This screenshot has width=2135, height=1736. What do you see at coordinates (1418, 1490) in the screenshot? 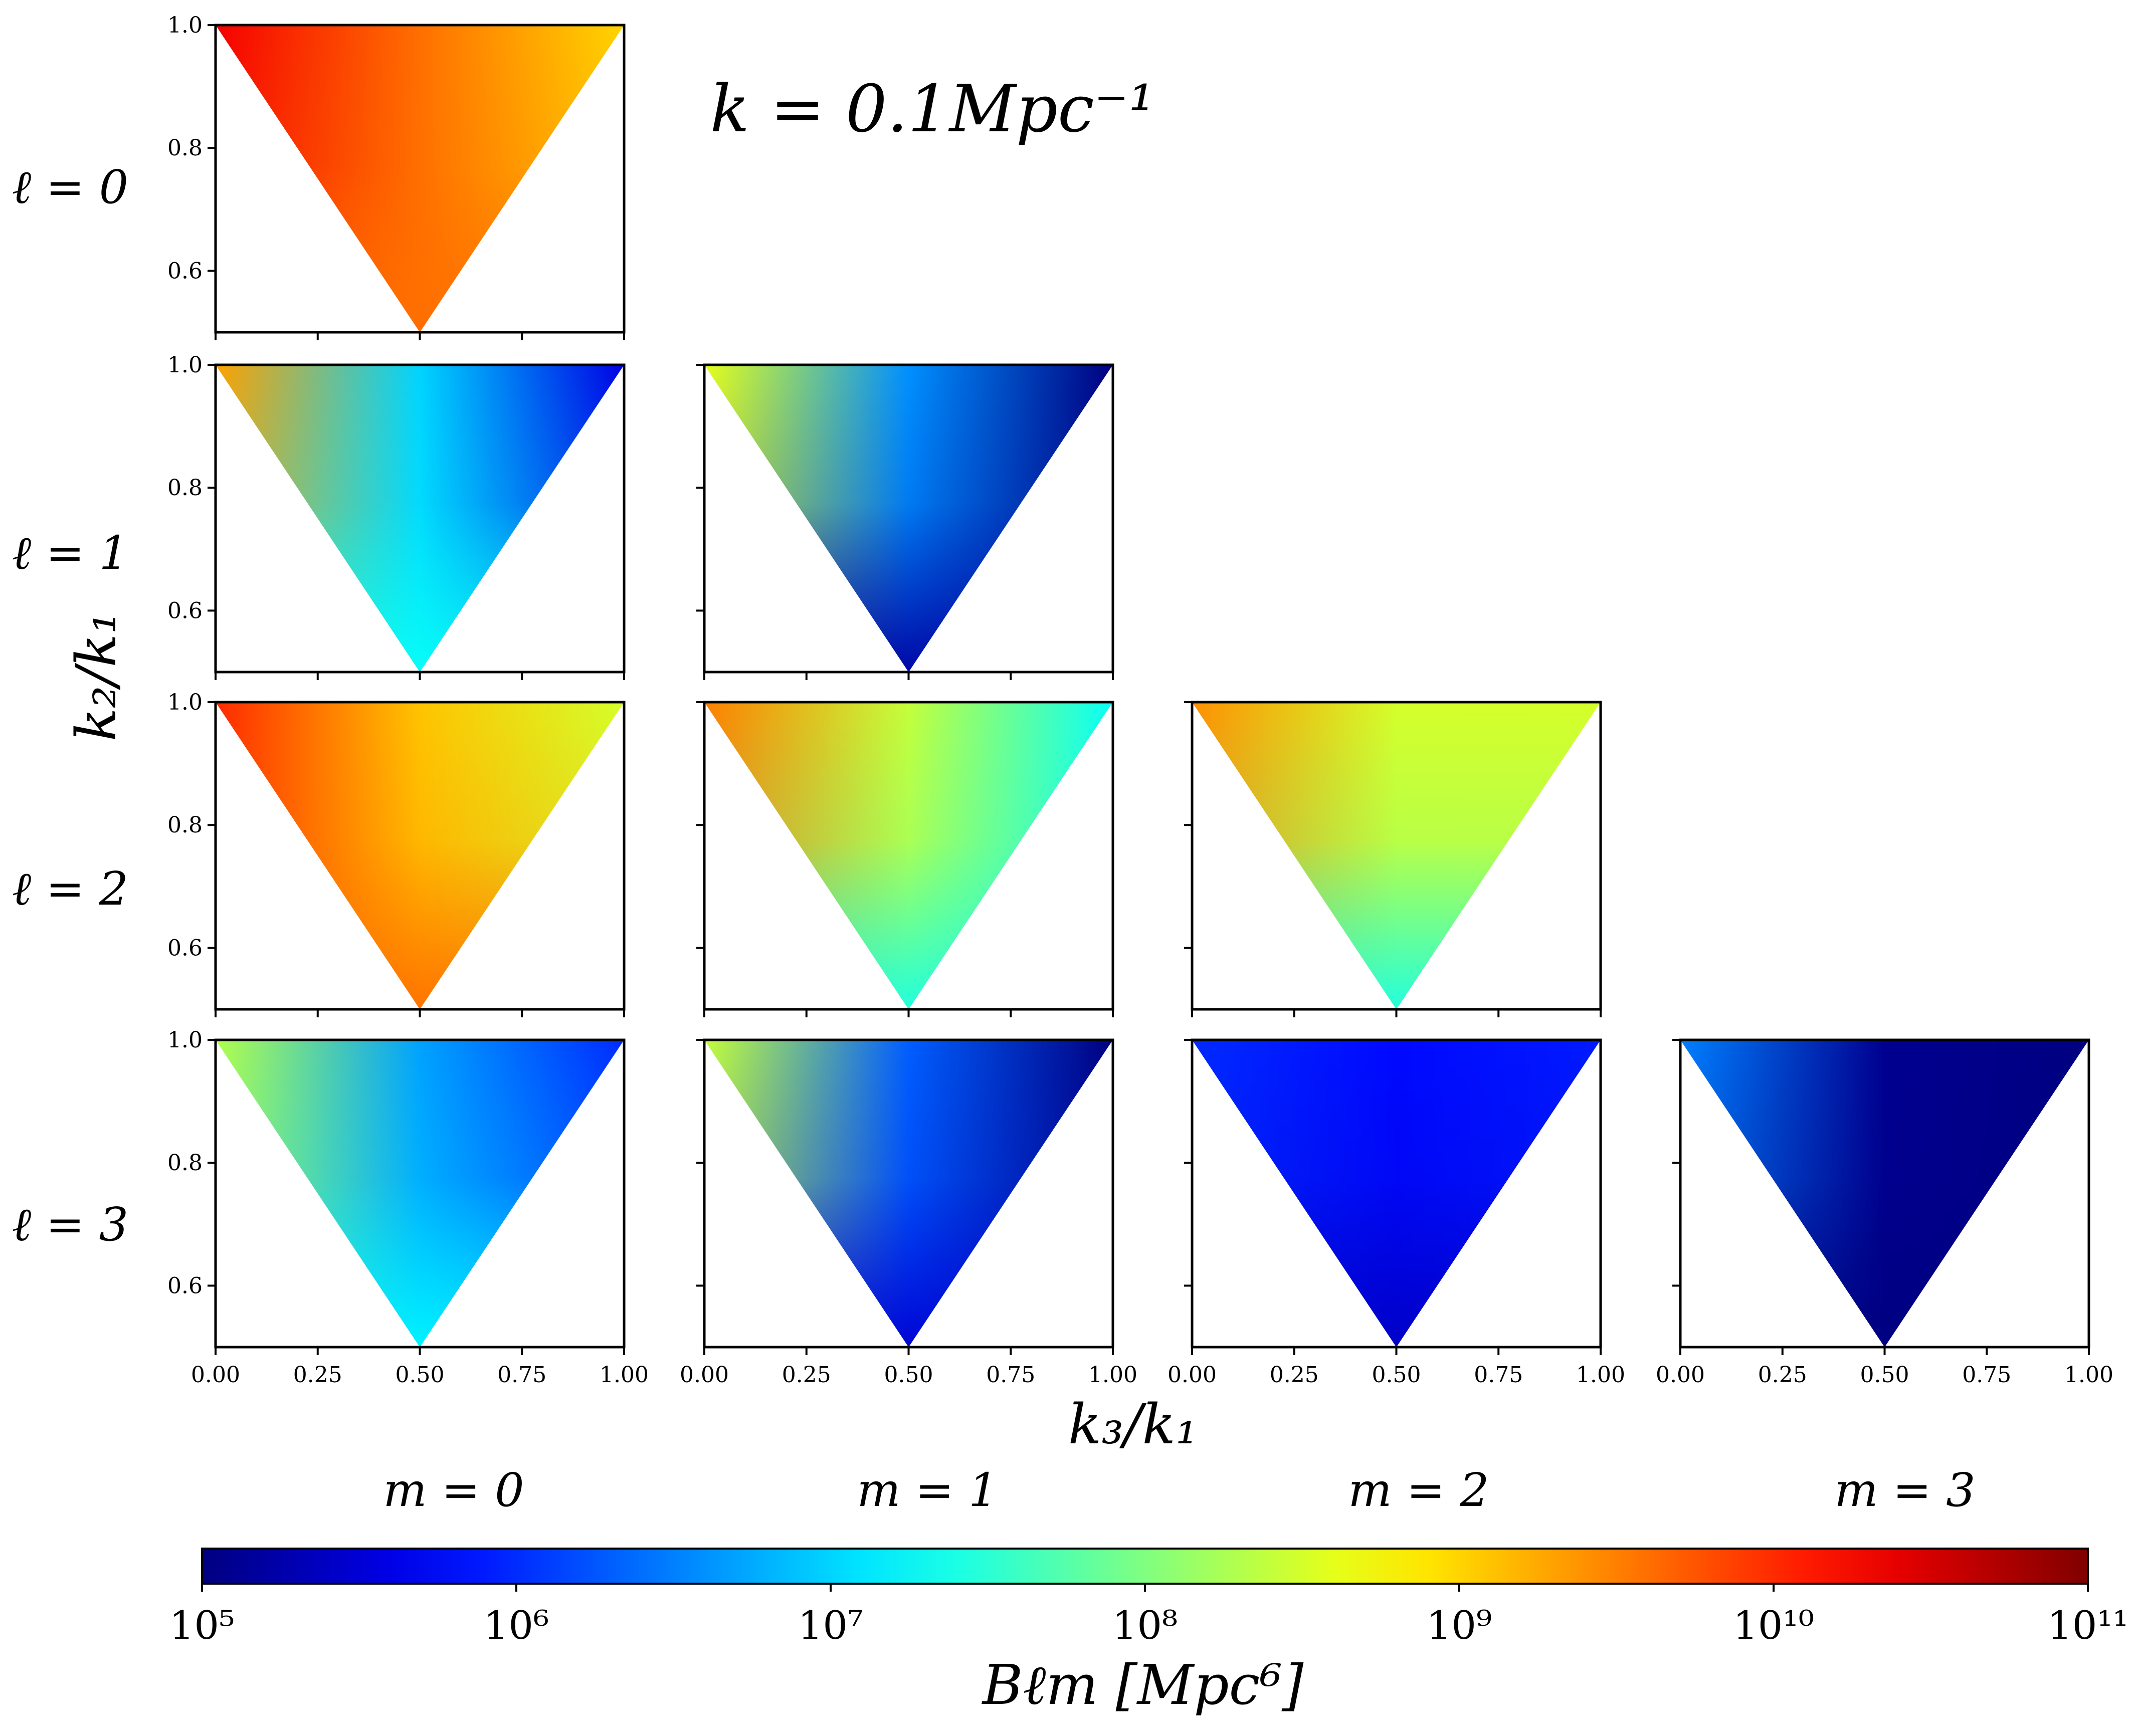
I see `column-label-m2: m = 2` at bounding box center [1418, 1490].